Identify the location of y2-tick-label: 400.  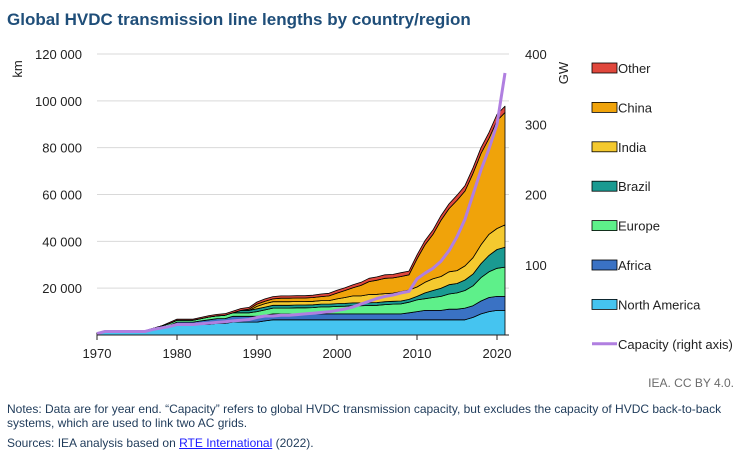
(536, 54).